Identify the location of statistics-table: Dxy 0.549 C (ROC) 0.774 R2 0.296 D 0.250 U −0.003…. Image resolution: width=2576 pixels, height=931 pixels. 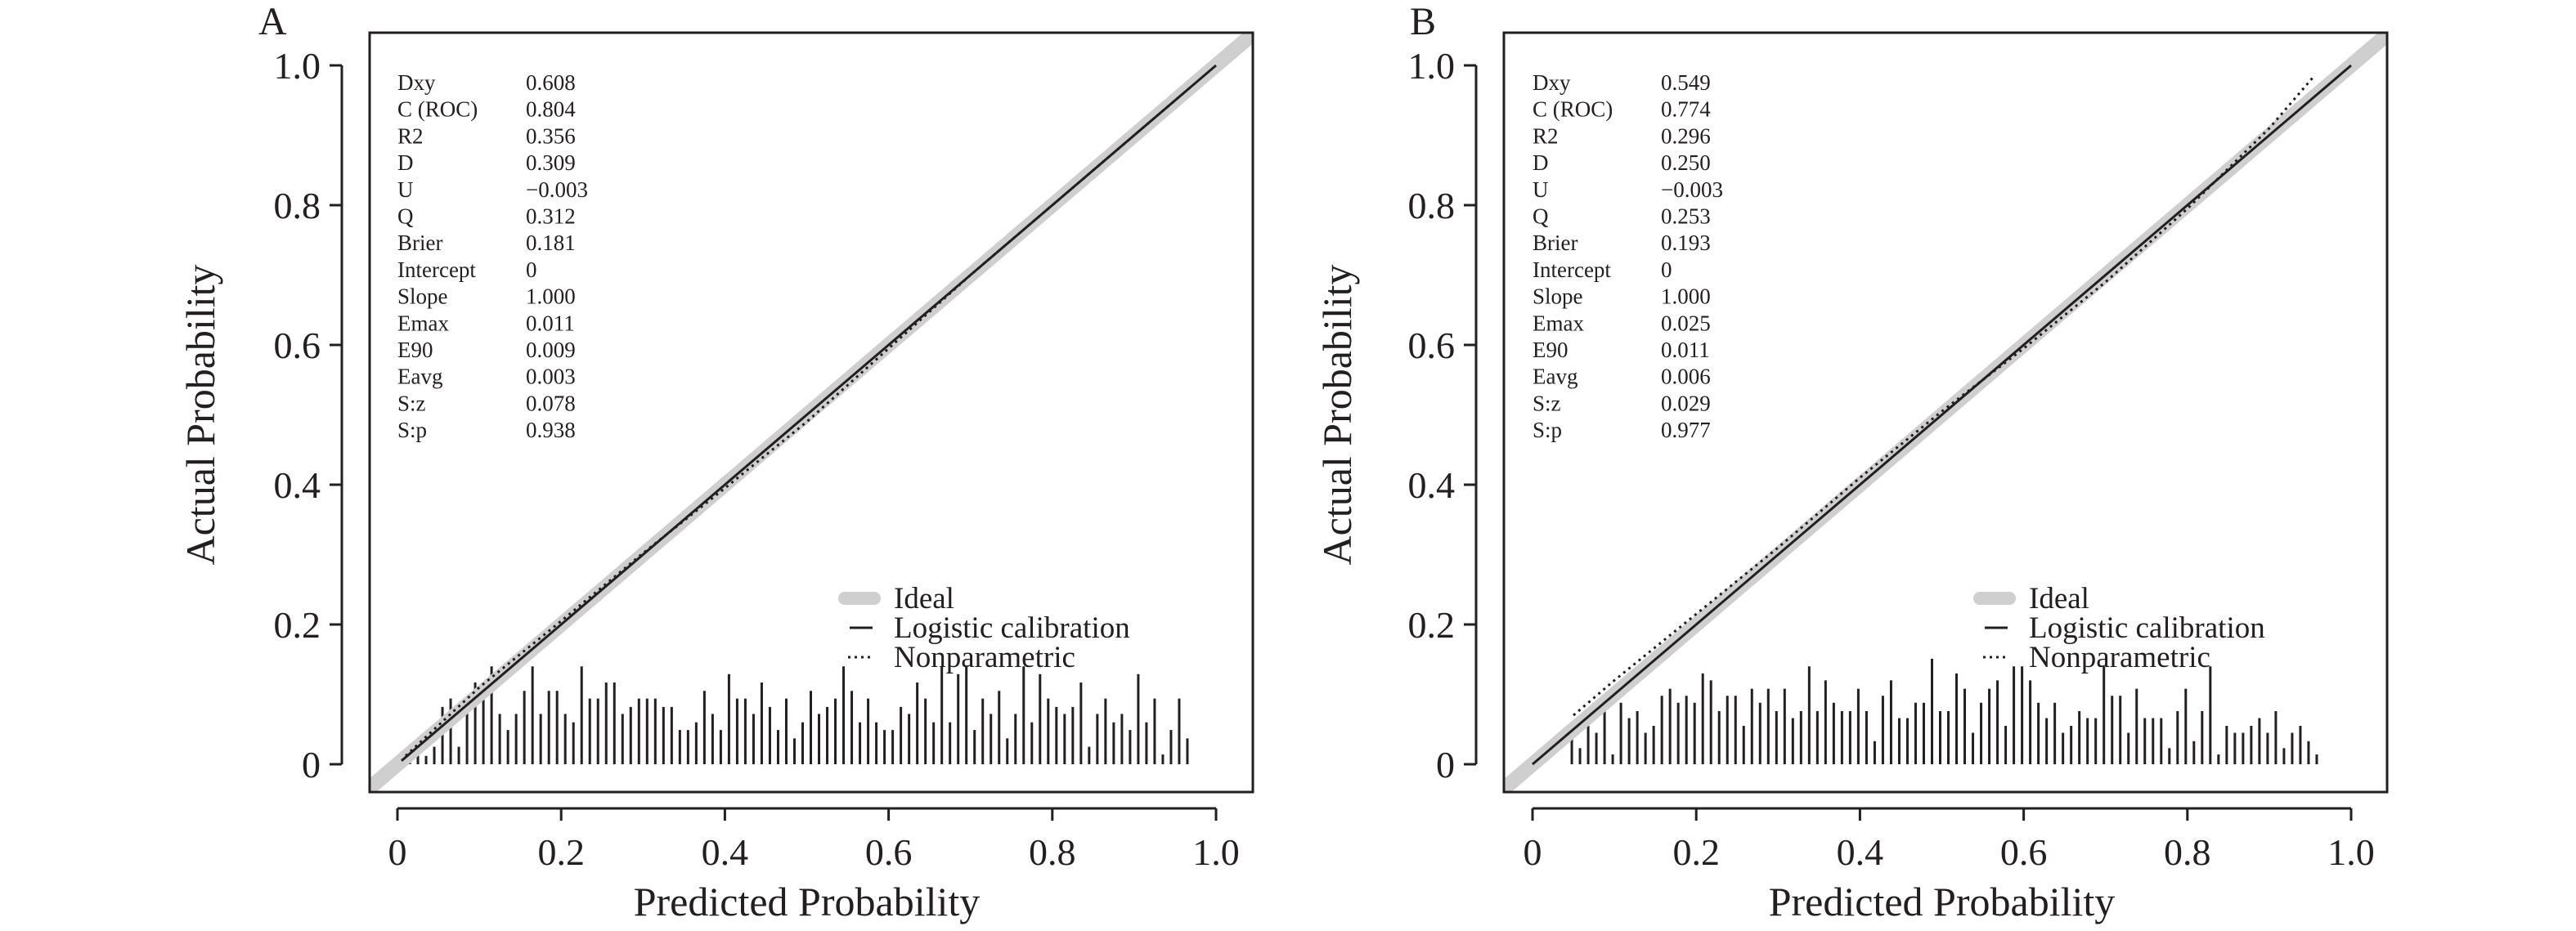
(1628, 256).